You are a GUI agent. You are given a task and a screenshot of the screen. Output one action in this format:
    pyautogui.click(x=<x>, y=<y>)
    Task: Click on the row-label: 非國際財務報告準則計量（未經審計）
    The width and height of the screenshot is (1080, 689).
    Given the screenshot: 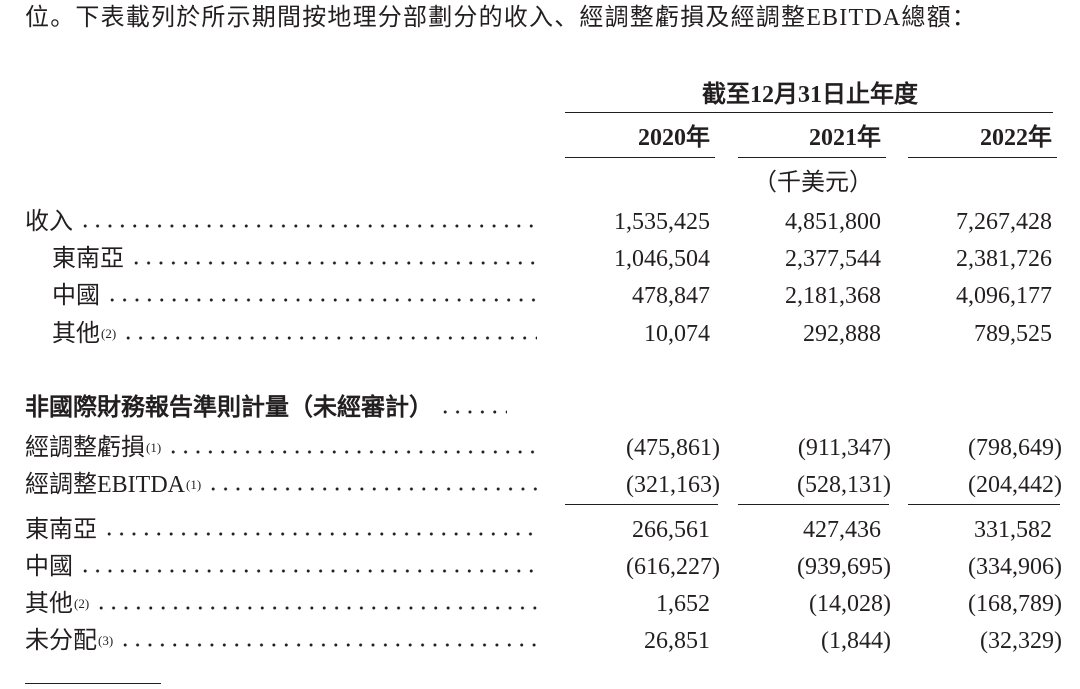 What is the action you would take?
    pyautogui.click(x=281, y=408)
    